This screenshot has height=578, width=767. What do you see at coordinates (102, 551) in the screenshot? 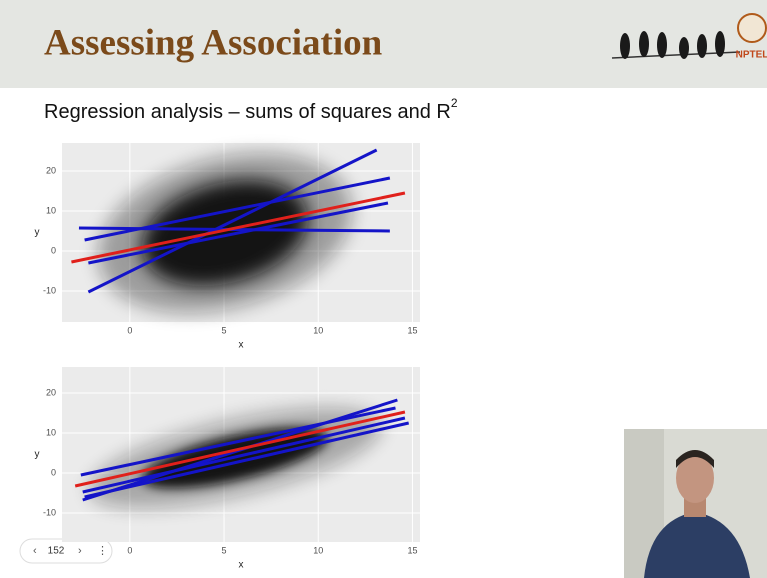
I see `pager-menu: ⋮` at bounding box center [102, 551].